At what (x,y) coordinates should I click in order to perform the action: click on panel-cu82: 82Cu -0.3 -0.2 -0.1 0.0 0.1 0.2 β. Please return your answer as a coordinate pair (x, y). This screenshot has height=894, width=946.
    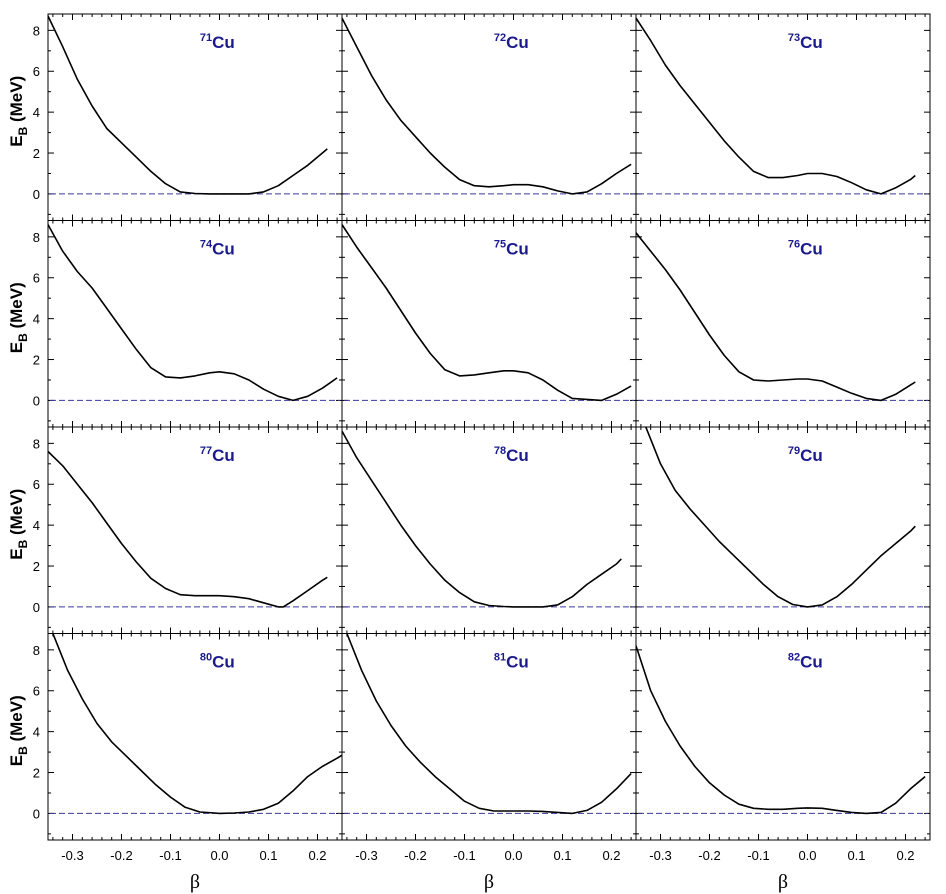
    Looking at the image, I should click on (783, 763).